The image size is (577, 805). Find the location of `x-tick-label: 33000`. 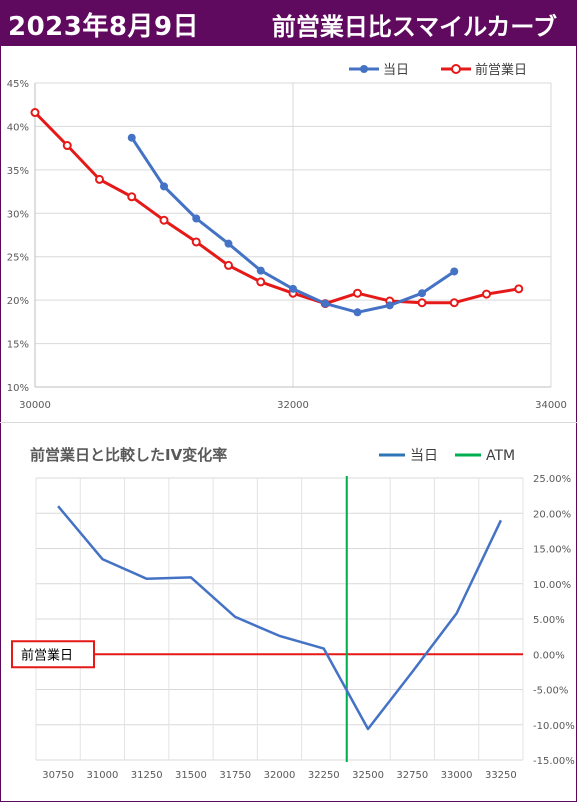

x-tick-label: 33000 is located at coordinates (457, 775).